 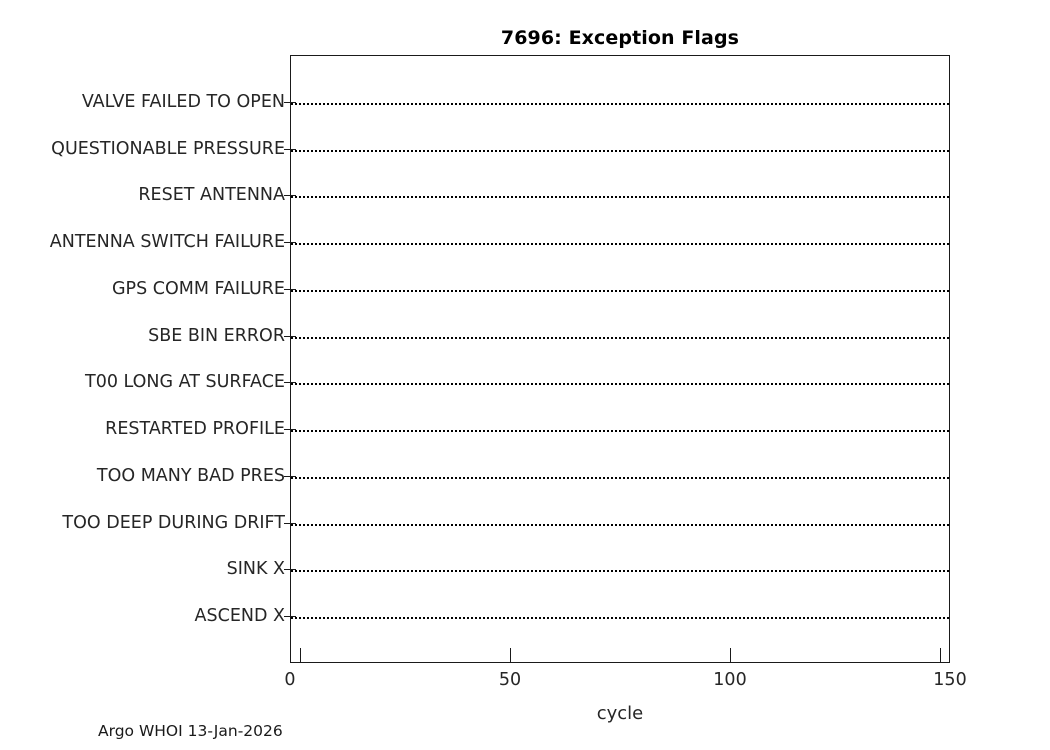 What do you see at coordinates (168, 148) in the screenshot?
I see `y-axis-tick-label: QUESTIONABLE PRESSURE` at bounding box center [168, 148].